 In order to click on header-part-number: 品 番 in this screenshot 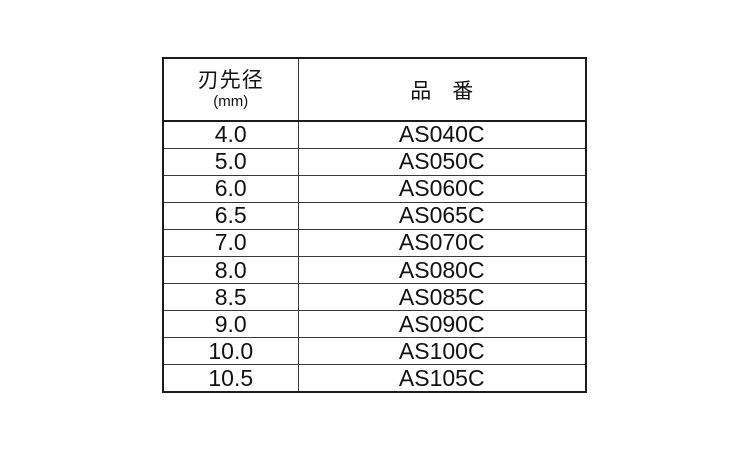, I will do `click(442, 89)`.